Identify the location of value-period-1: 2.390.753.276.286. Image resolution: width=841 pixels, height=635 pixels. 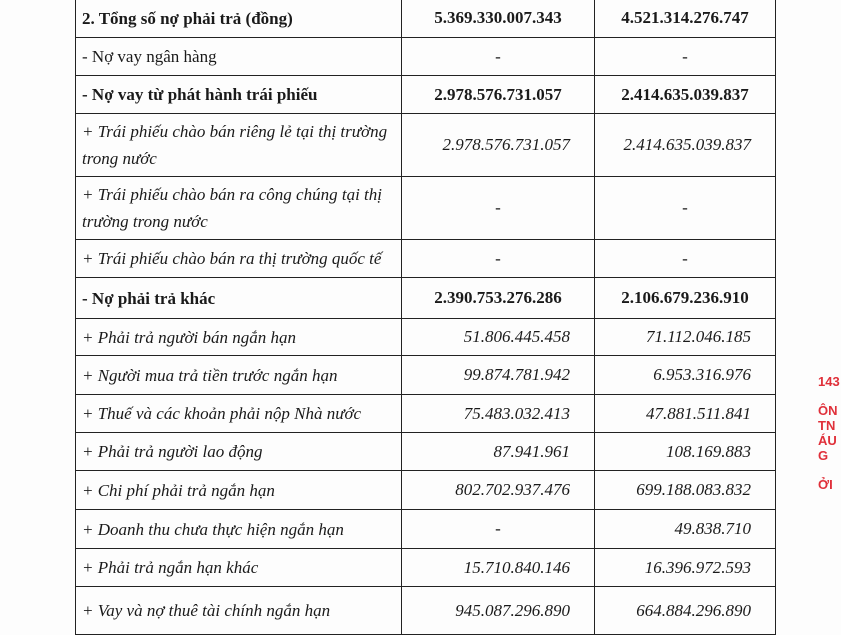
(498, 298).